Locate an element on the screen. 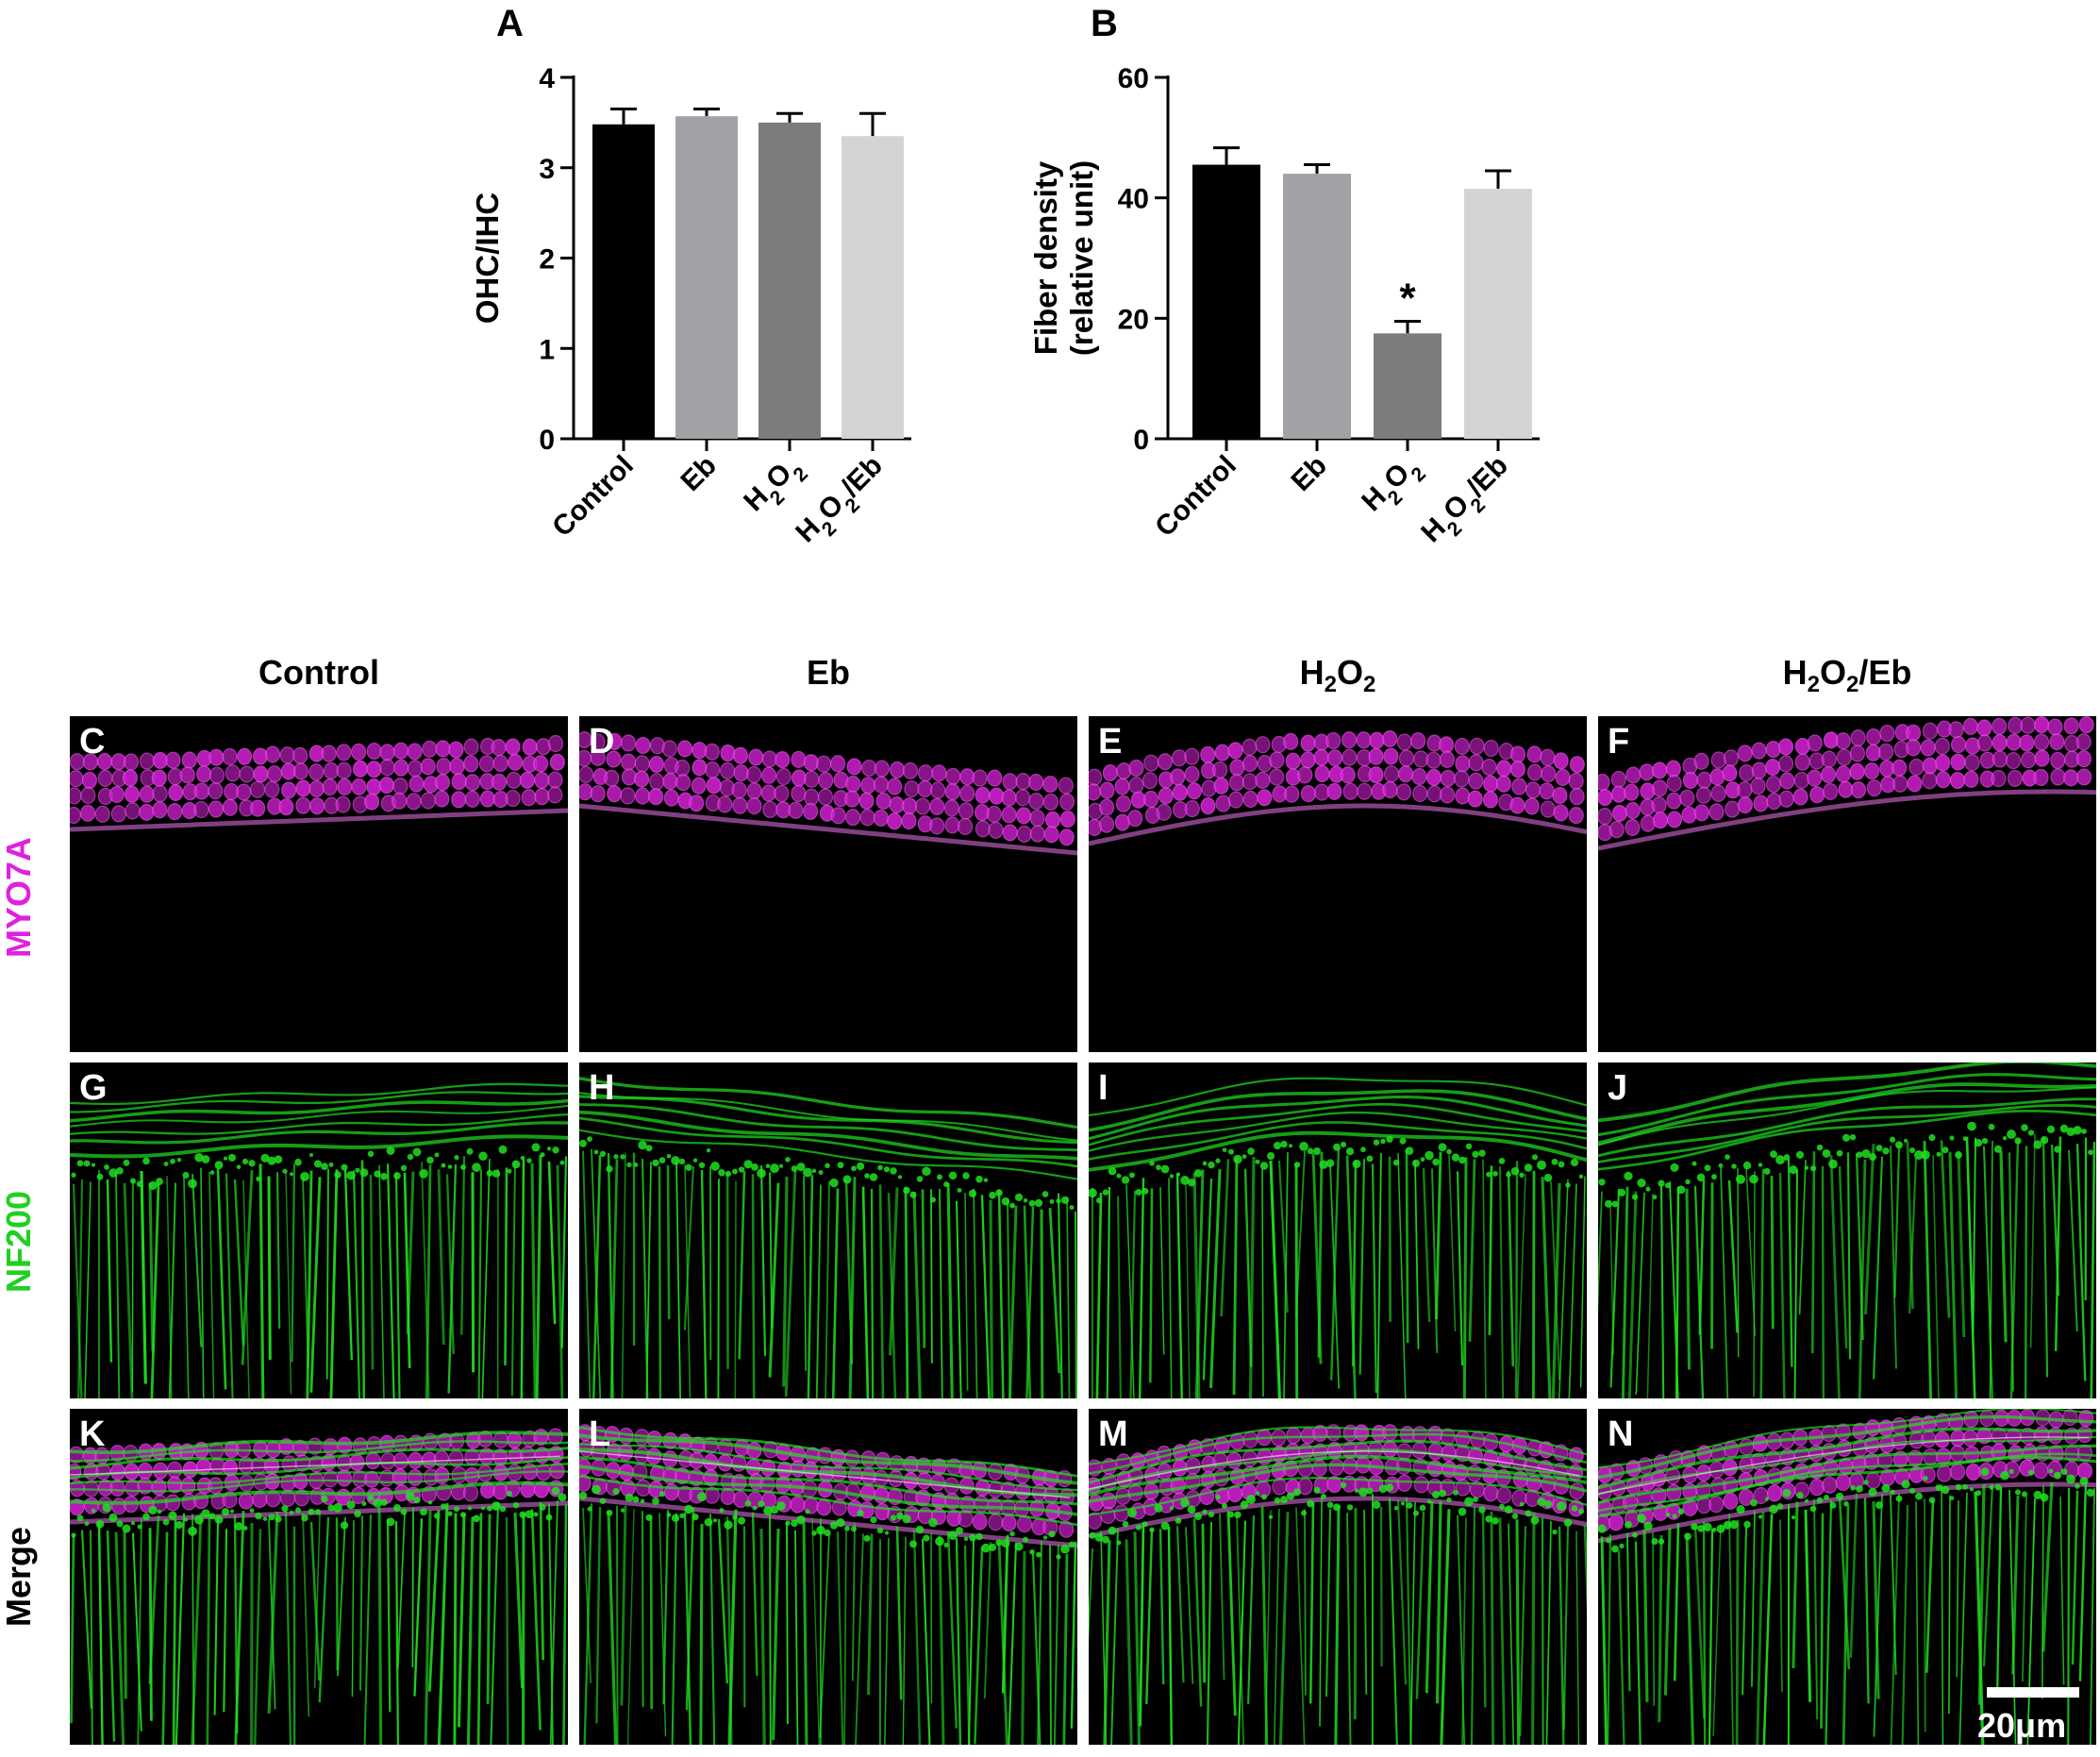 This screenshot has height=1757, width=2100. micrograph-panel-g: G is located at coordinates (319, 1230).